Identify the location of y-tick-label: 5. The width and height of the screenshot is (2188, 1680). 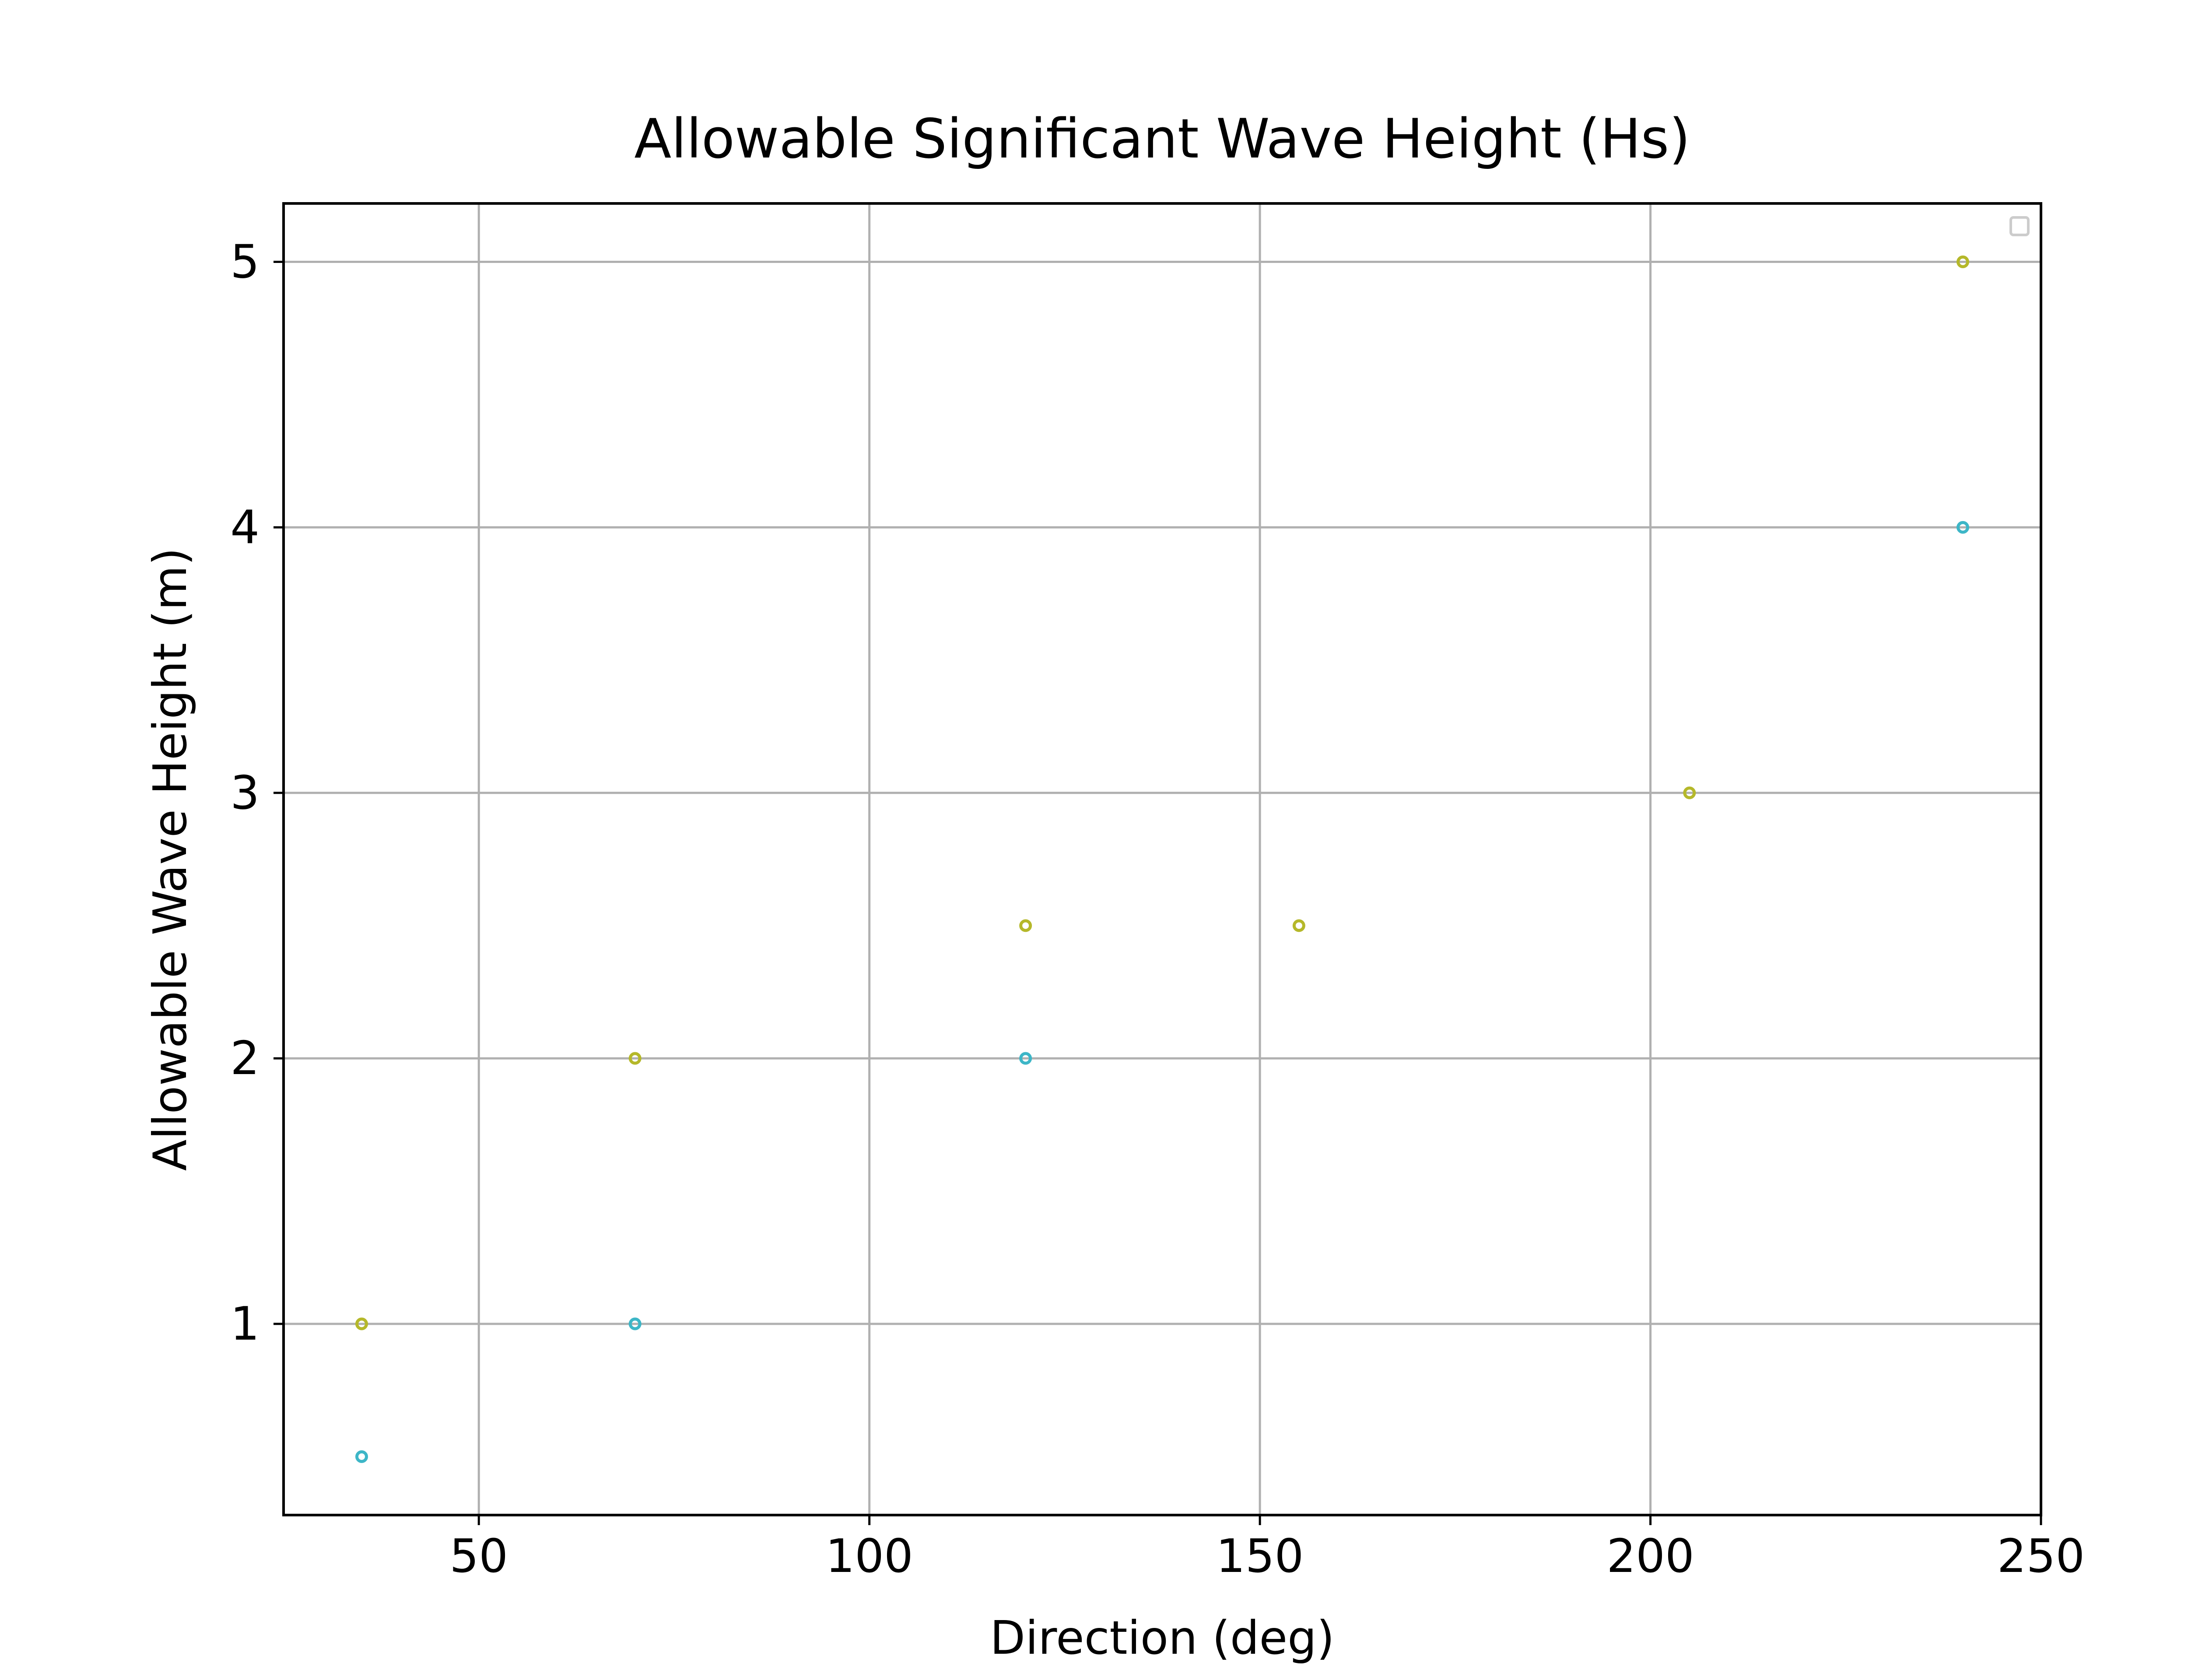
(244, 262).